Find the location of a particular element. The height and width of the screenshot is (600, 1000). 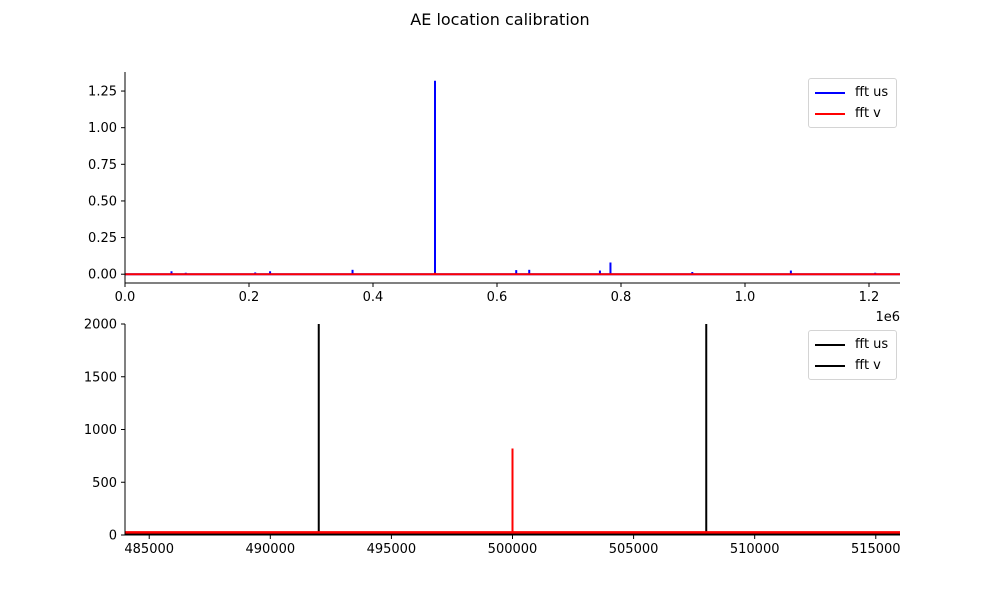

legend-top: fft us fft v is located at coordinates (853, 103).